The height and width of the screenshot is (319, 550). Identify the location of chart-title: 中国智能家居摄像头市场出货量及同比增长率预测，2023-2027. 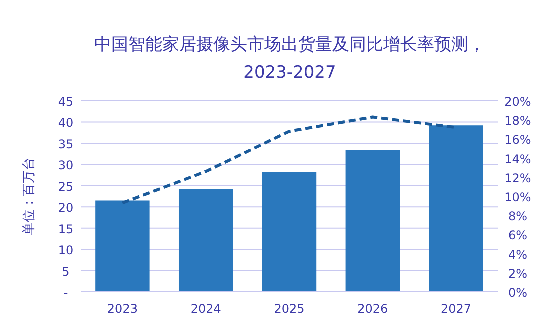
(290, 59).